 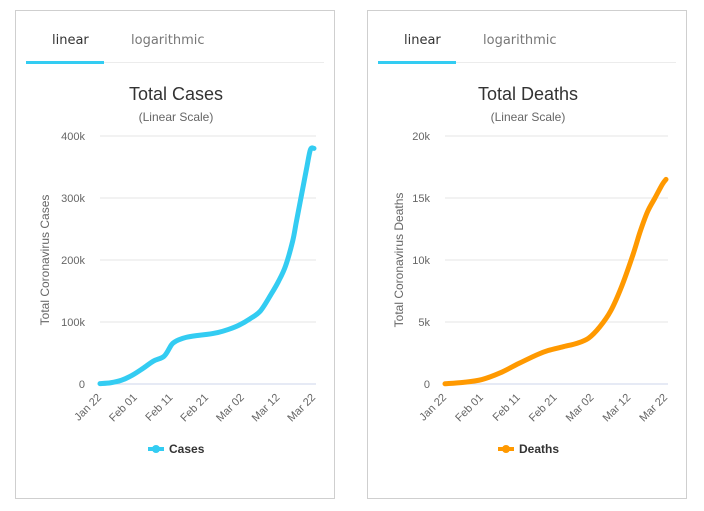 I want to click on chart-title: Total Deaths, so click(x=528, y=94).